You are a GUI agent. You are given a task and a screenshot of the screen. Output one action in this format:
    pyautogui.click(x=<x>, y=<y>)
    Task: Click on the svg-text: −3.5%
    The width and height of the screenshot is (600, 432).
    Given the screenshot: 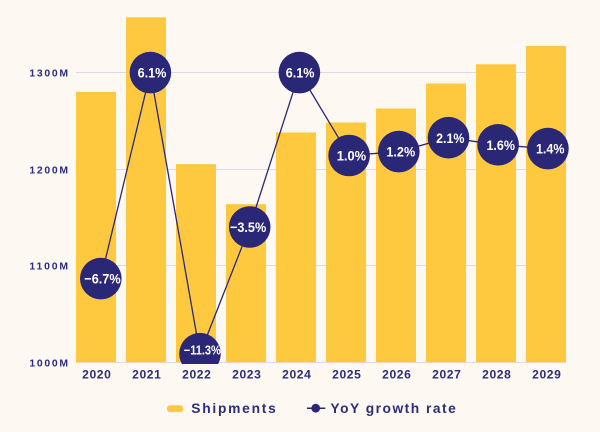 What is the action you would take?
    pyautogui.click(x=248, y=227)
    